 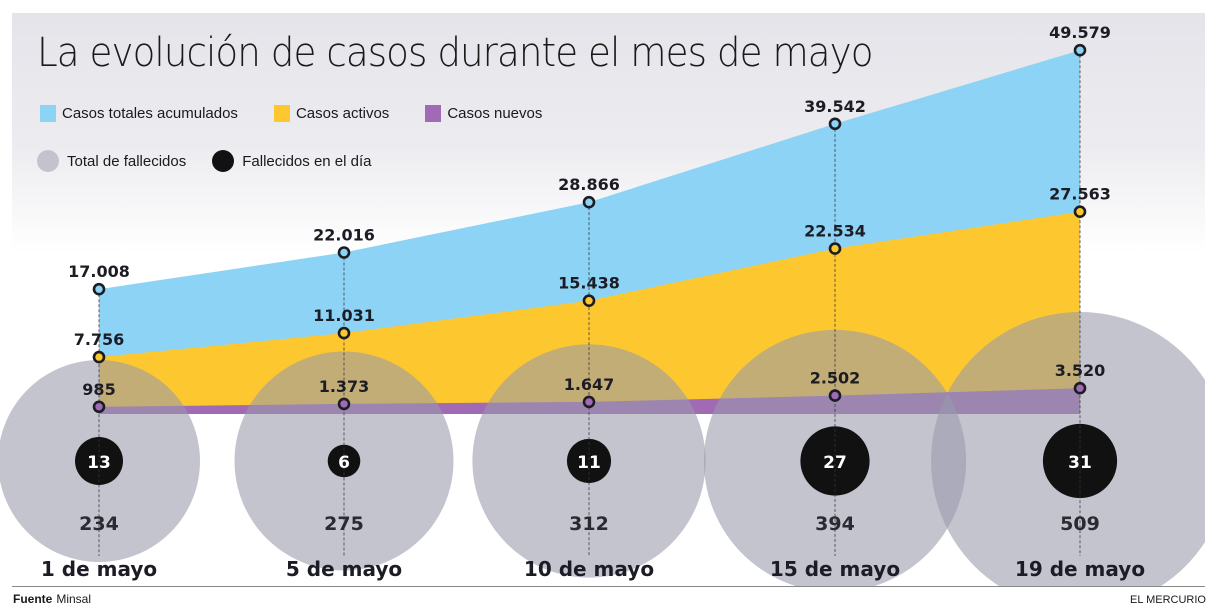 What do you see at coordinates (589, 569) in the screenshot?
I see `category-label: 10 de mayo` at bounding box center [589, 569].